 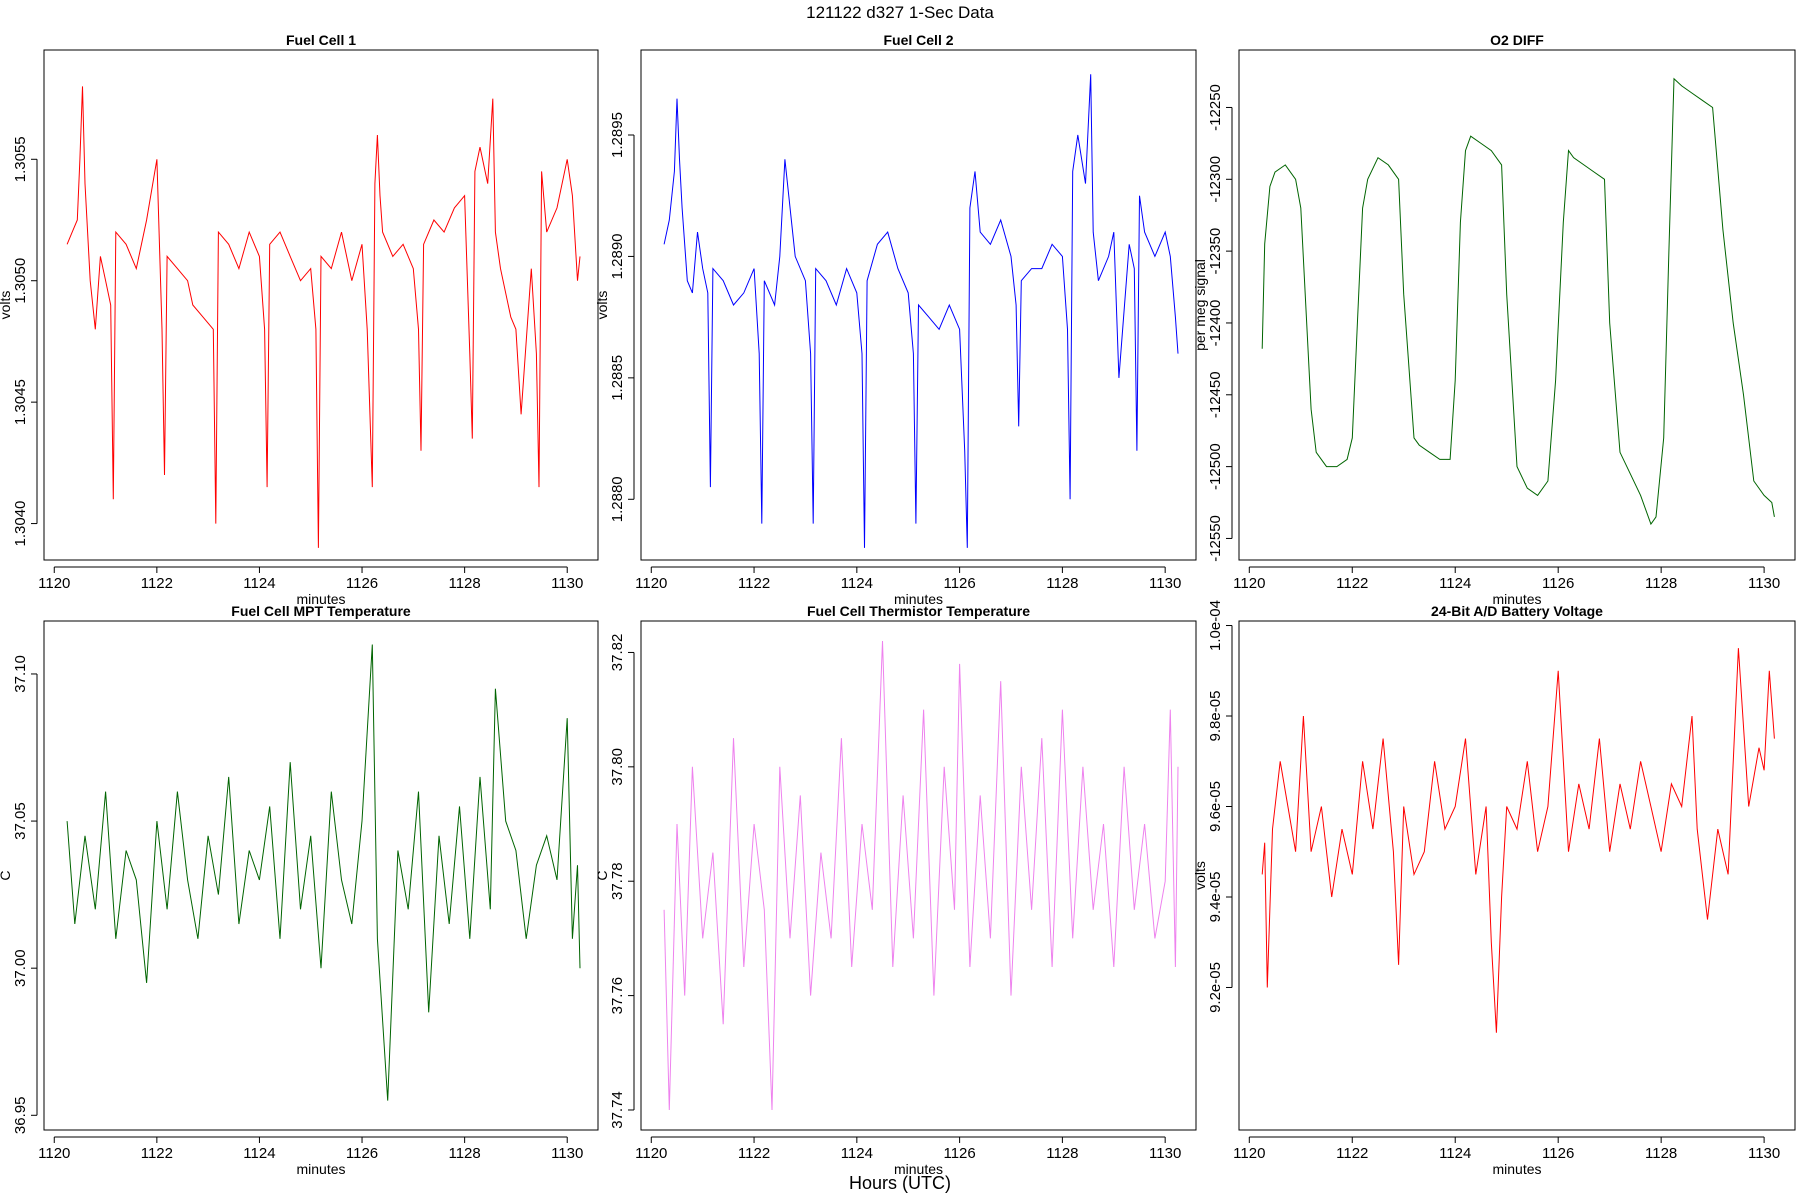 I want to click on y-tick-label: 37.00, so click(x=20, y=968).